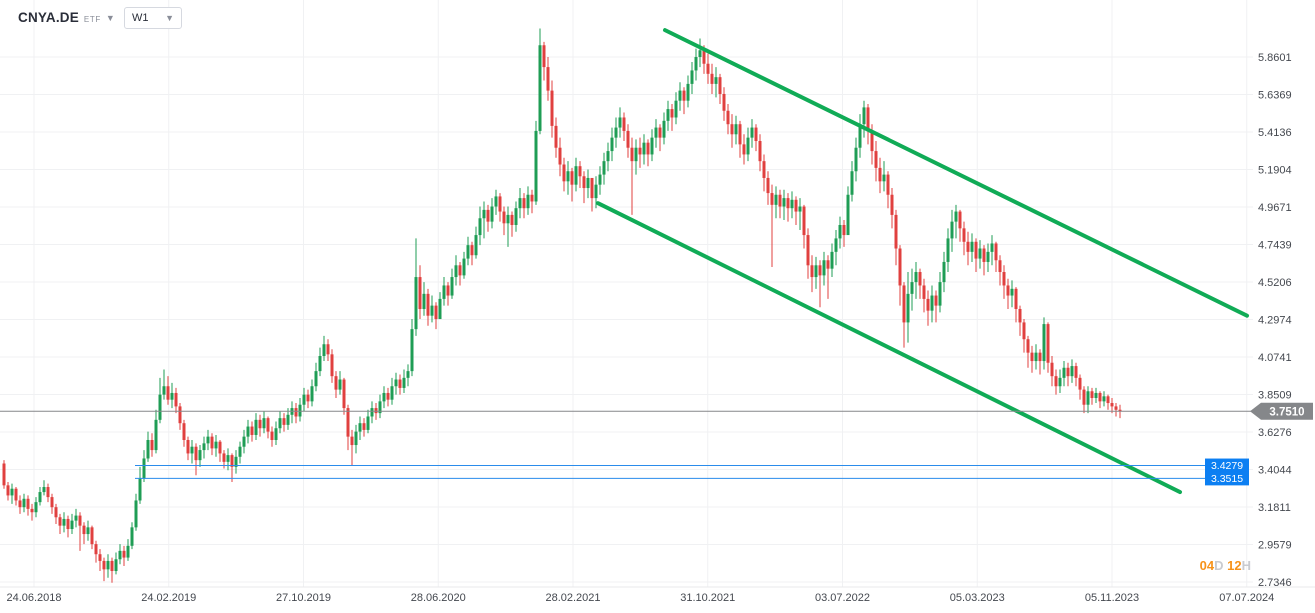 This screenshot has width=1315, height=613. Describe the element at coordinates (1246, 565) in the screenshot. I see `countdown-hours-unit: H` at that location.